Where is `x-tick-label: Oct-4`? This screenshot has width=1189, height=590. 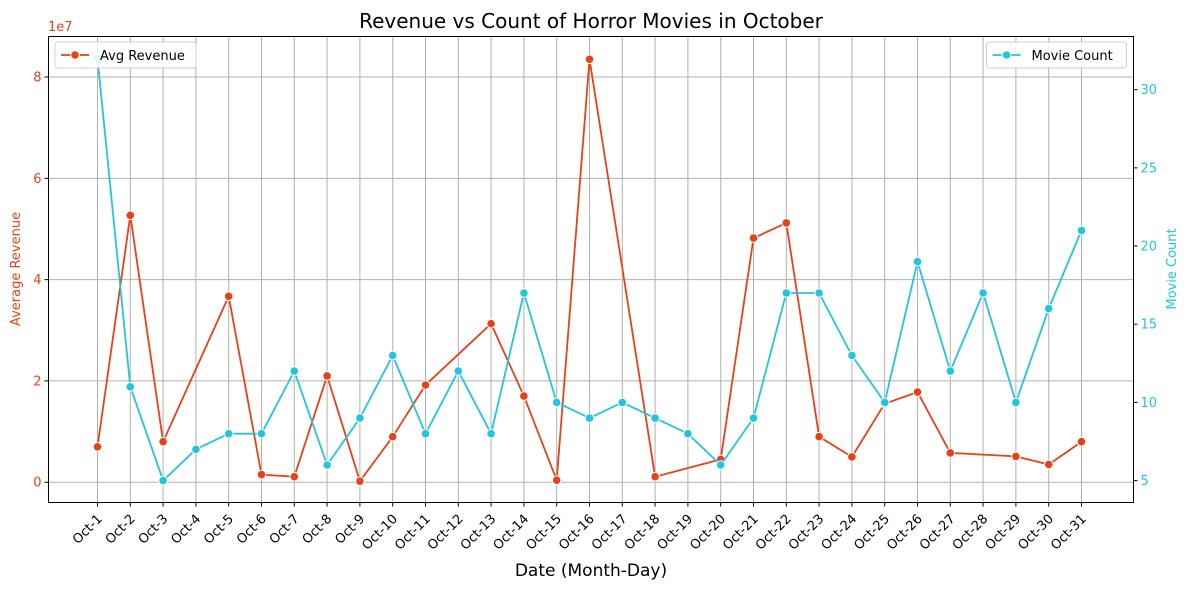 x-tick-label: Oct-4 is located at coordinates (186, 530).